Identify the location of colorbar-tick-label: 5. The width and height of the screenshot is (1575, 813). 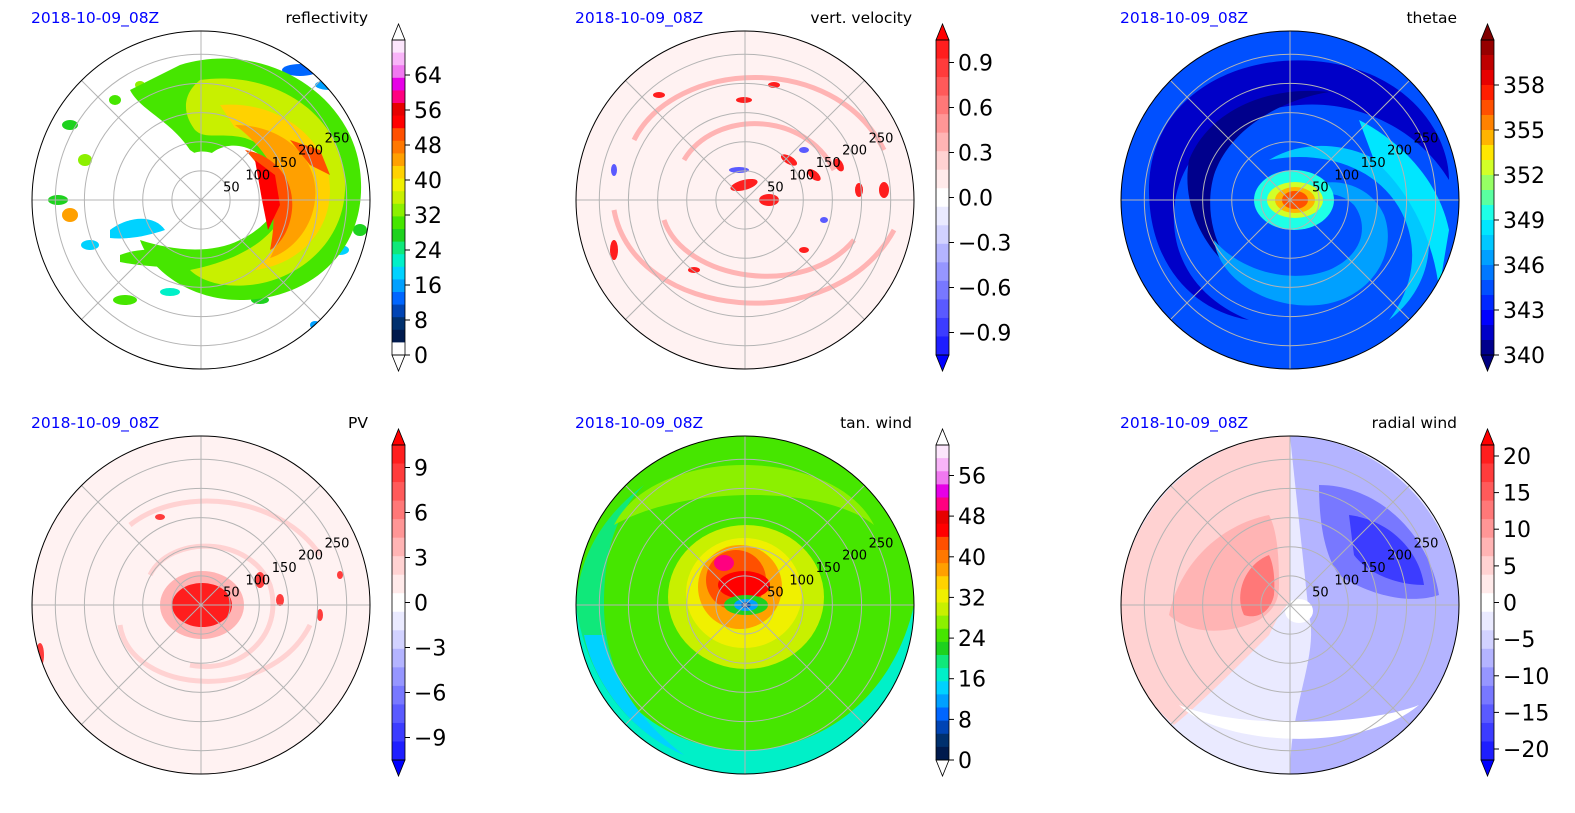
(1510, 567).